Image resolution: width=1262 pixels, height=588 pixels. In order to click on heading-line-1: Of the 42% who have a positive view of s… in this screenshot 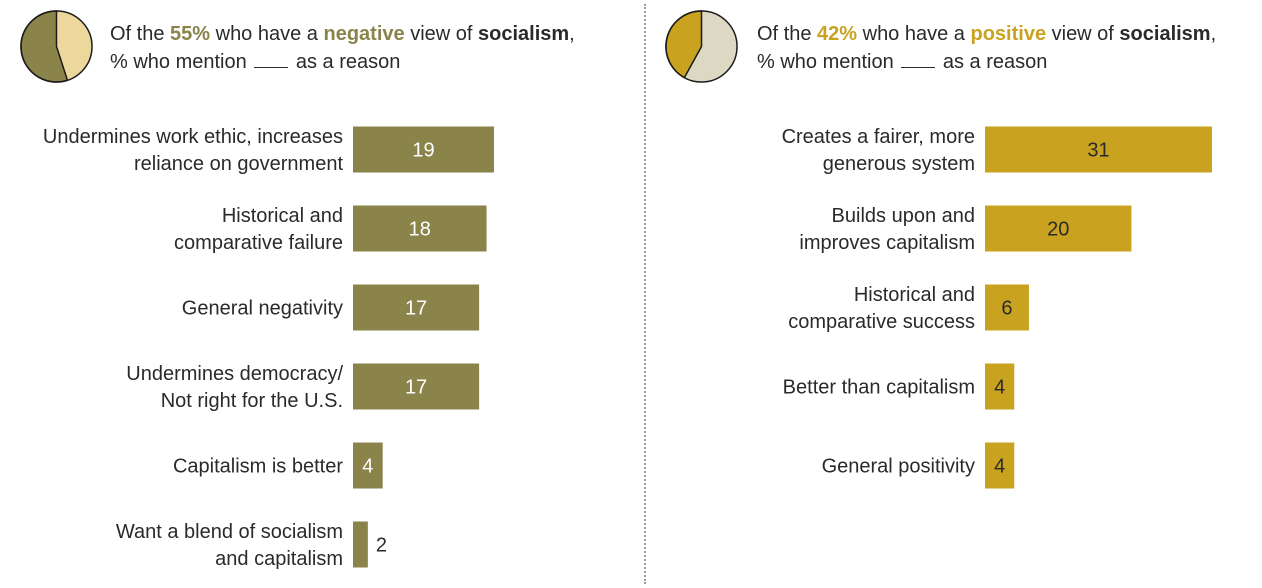, I will do `click(986, 34)`.